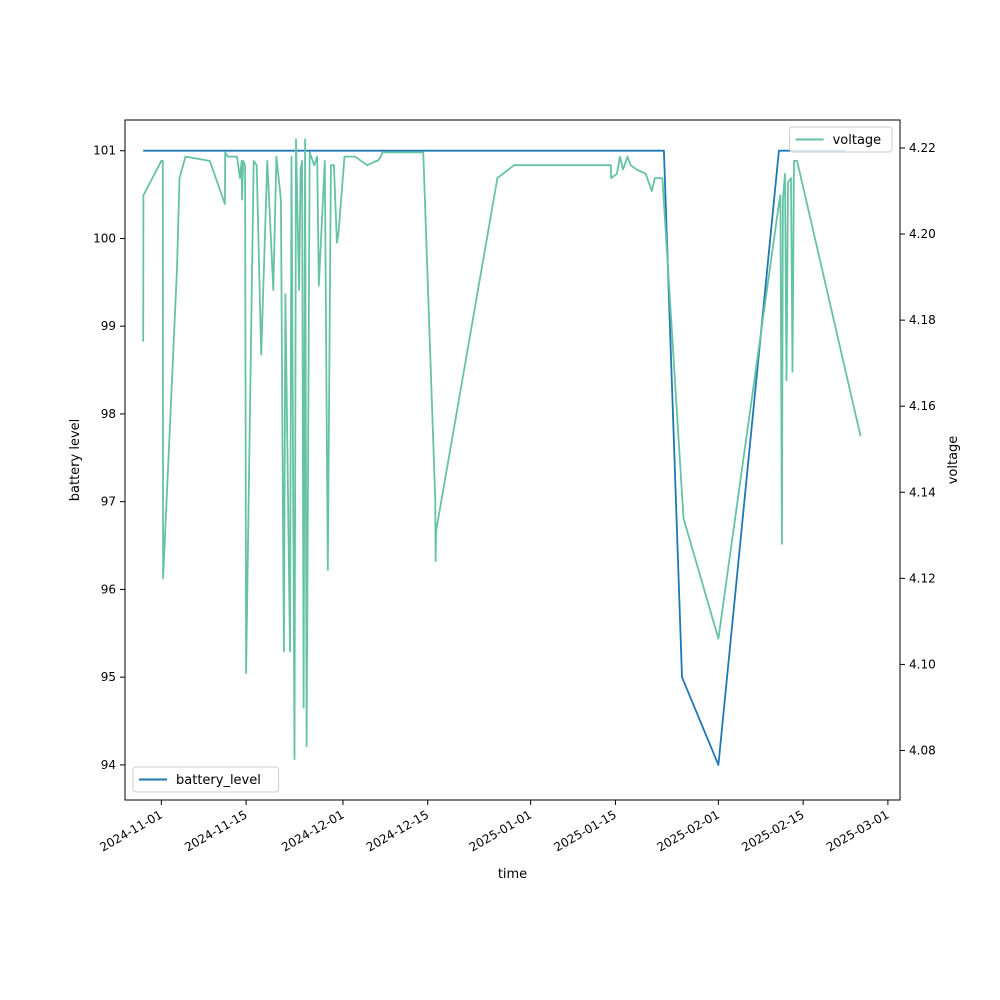 Image resolution: width=1000 pixels, height=1000 pixels. I want to click on legend-battery_level: battery_level, so click(206, 779).